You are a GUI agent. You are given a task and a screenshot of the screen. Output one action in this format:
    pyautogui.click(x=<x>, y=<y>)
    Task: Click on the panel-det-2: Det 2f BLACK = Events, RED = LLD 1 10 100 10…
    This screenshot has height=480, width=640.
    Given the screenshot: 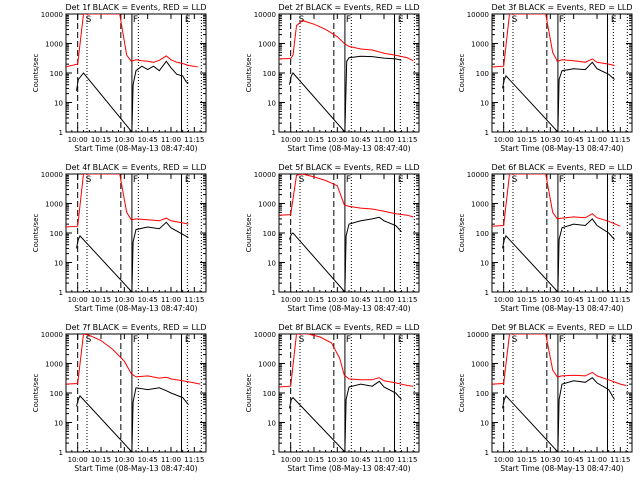 What is the action you would take?
    pyautogui.click(x=332, y=78)
    